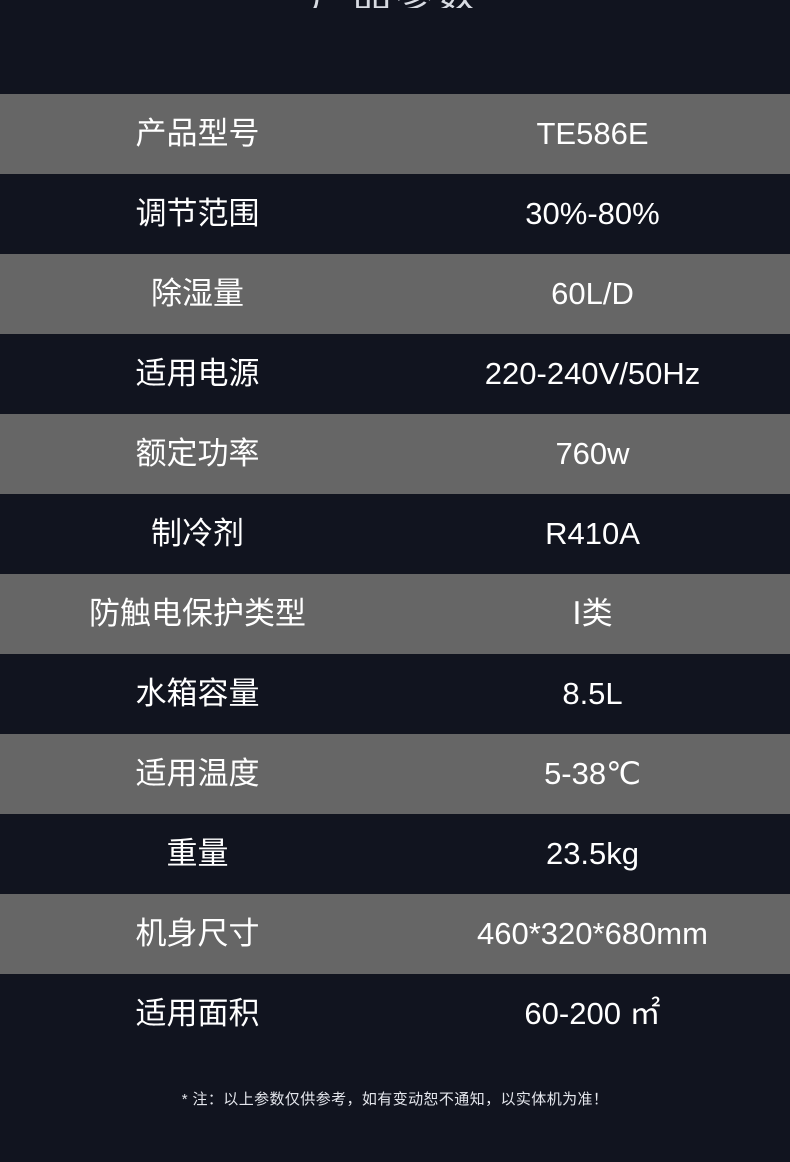 This screenshot has width=790, height=1162. Describe the element at coordinates (592, 933) in the screenshot. I see `spec-value: 460*320*680mm` at that location.